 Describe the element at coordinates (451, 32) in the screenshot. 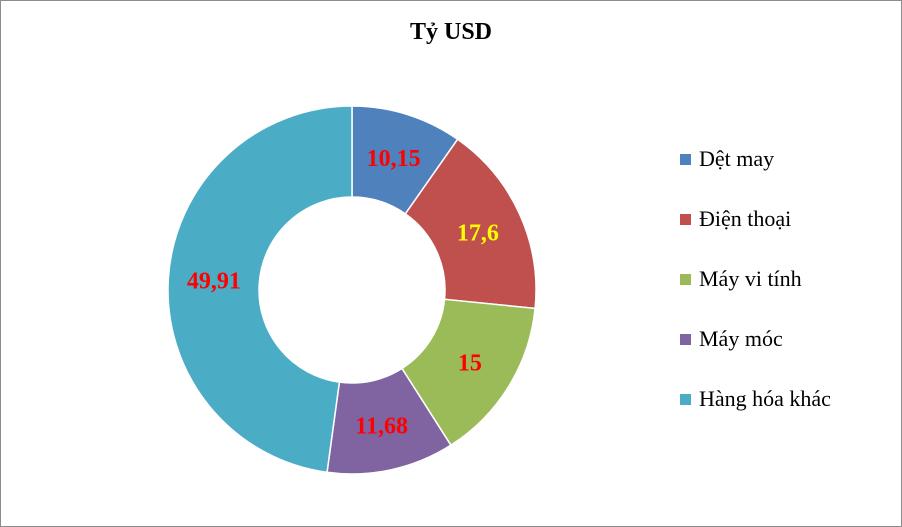

I see `chart-title: Tỷ USD` at that location.